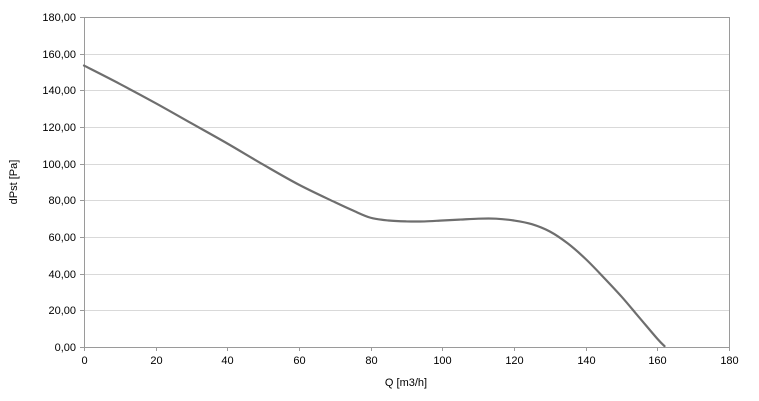  I want to click on x-tick-label: 60, so click(299, 361).